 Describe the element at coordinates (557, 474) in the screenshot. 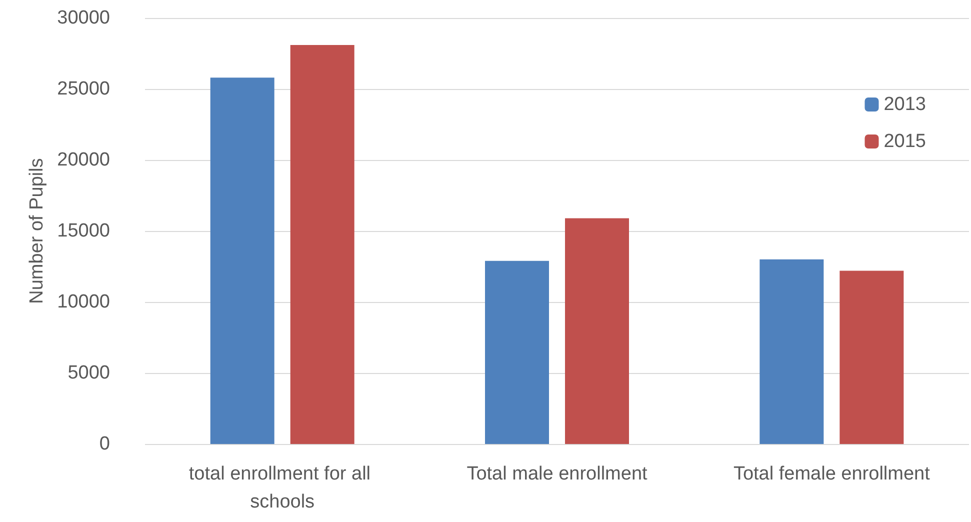

I see `x-tick-label: Total male enrollment` at that location.